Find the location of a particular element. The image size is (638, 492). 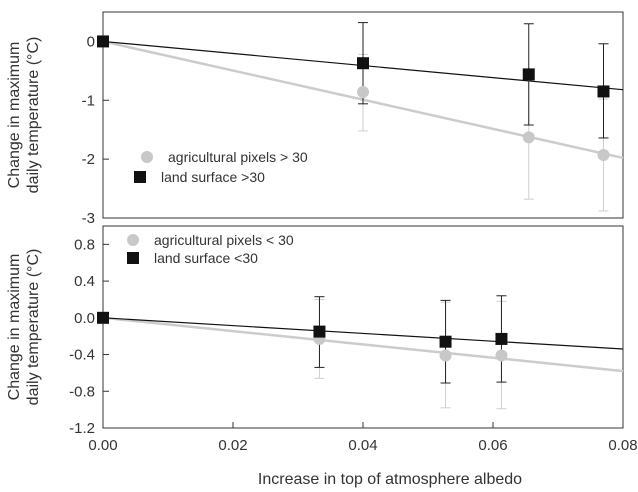

legend: agricultural pixels < 30 land surface <30 is located at coordinates (210, 249).